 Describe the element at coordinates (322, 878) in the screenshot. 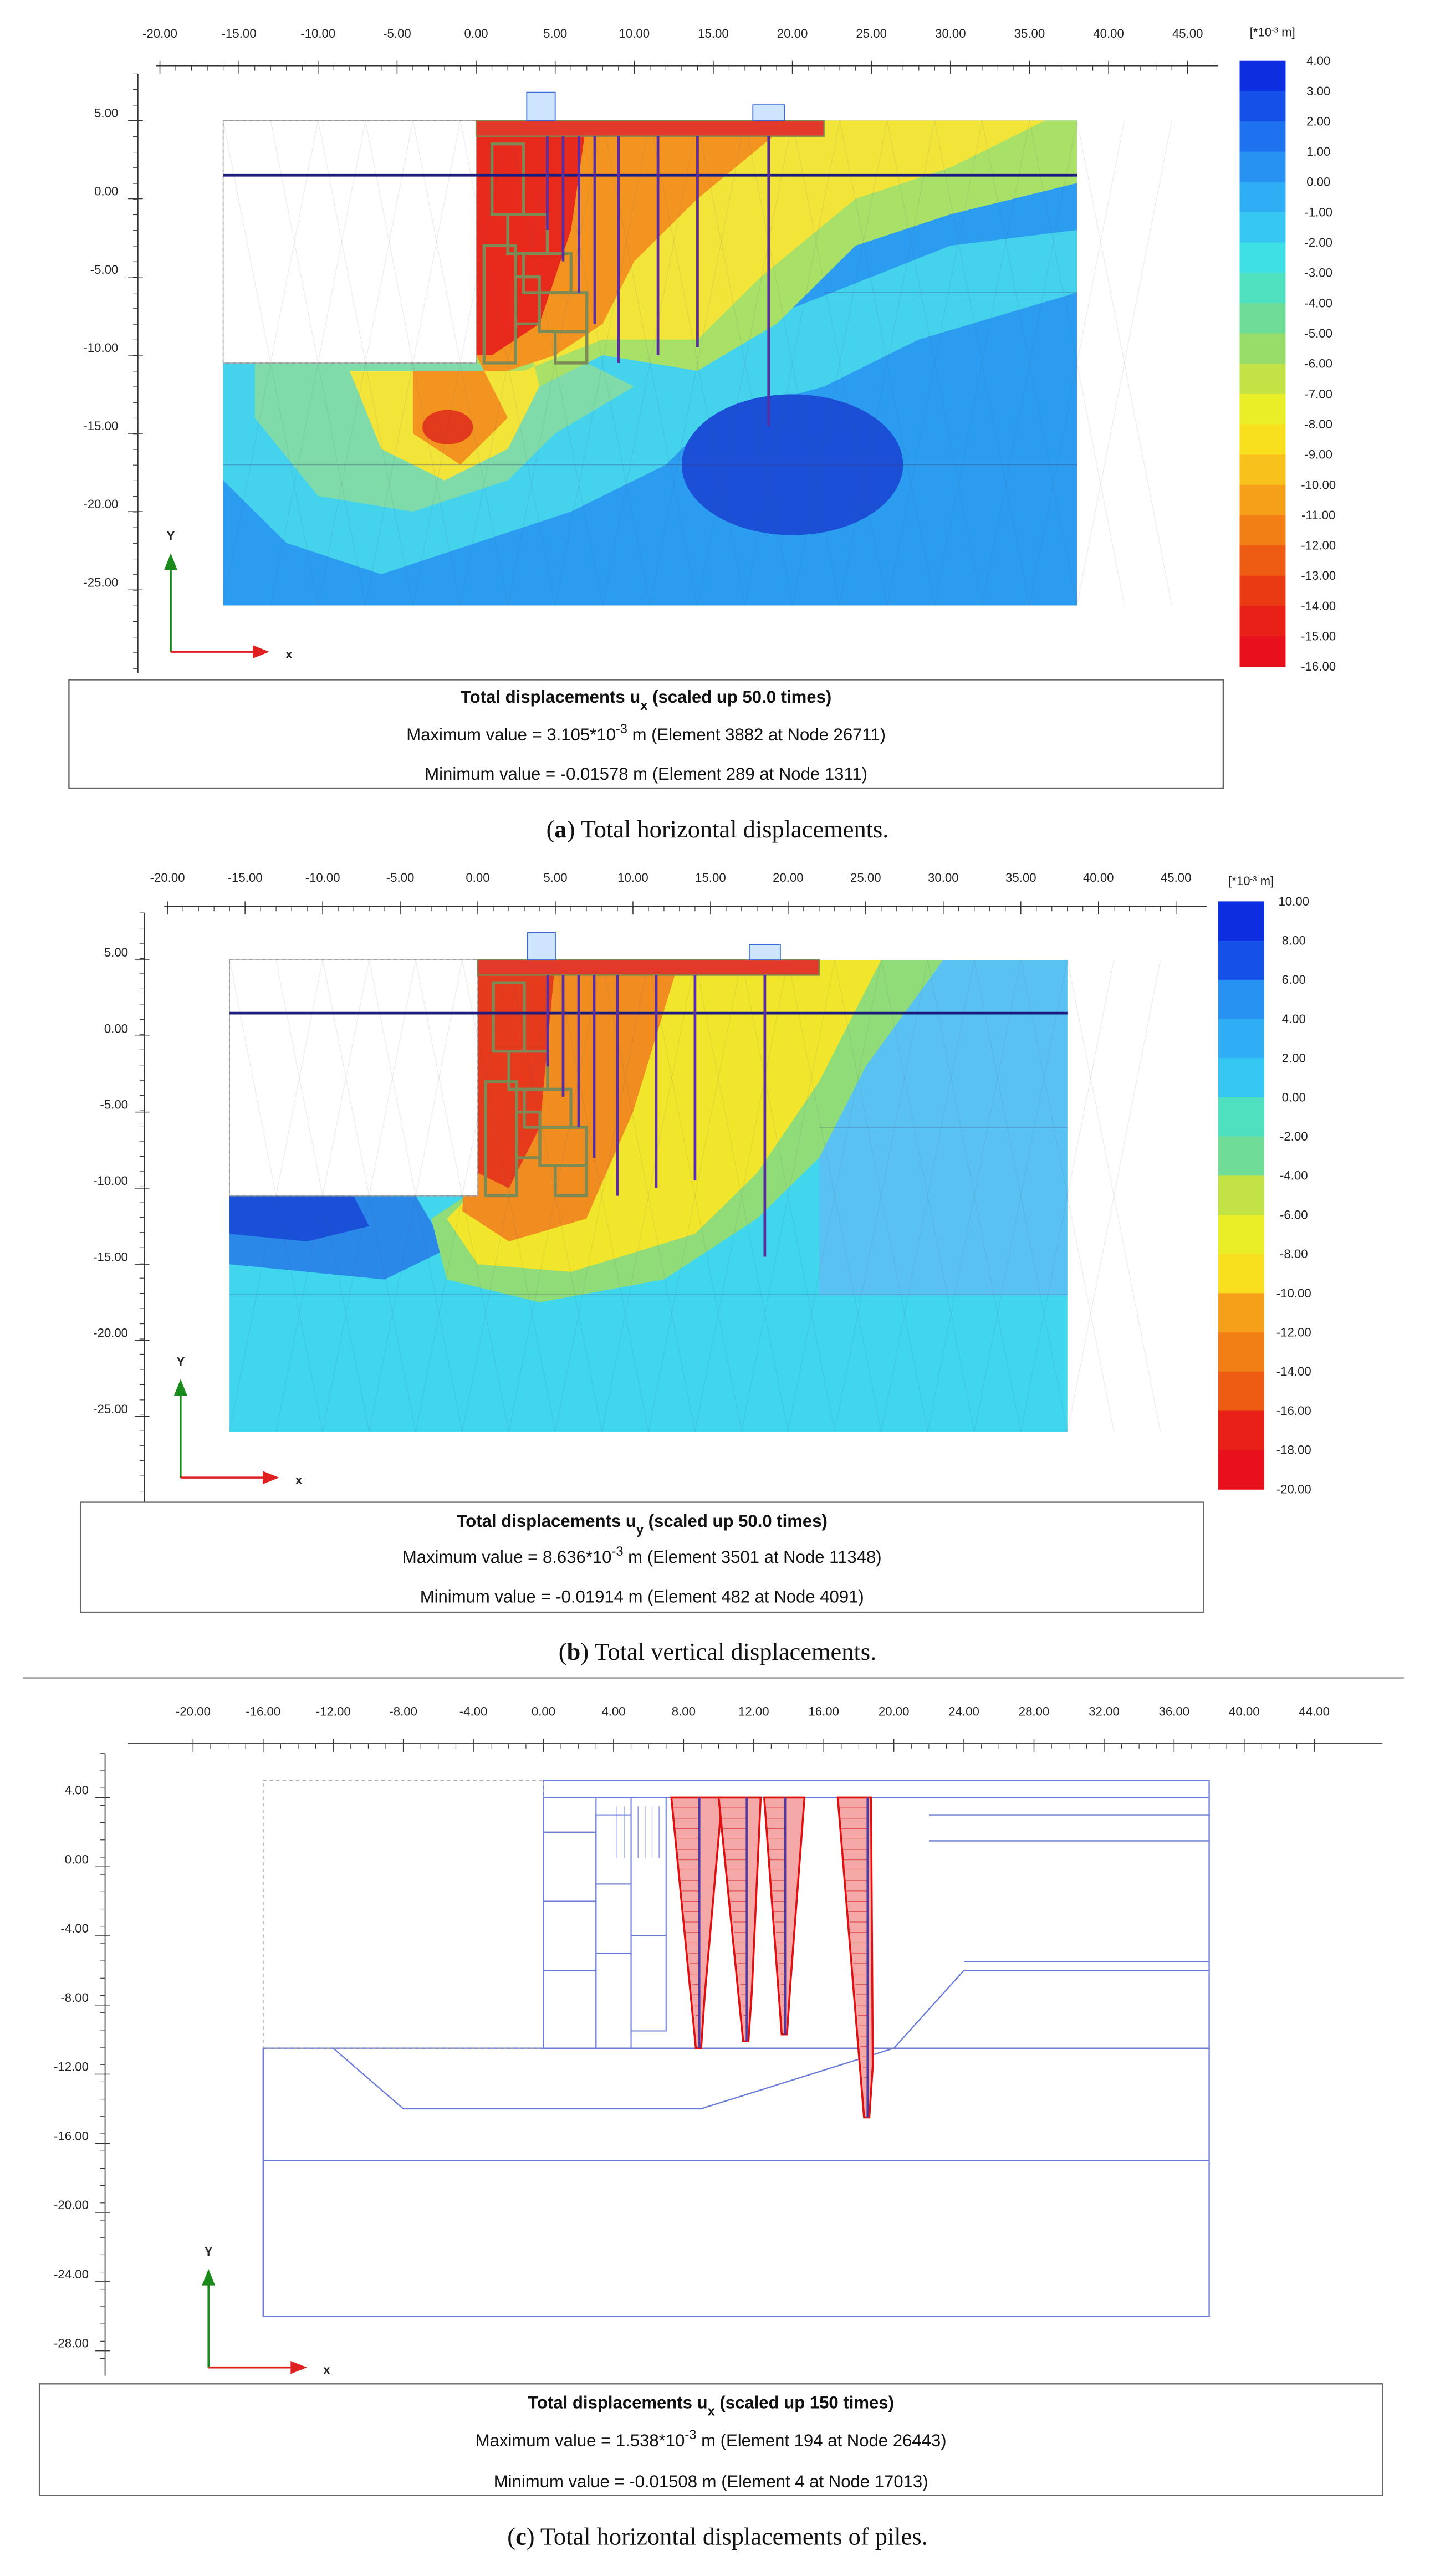

I see `x-tick-label: -10.00` at that location.